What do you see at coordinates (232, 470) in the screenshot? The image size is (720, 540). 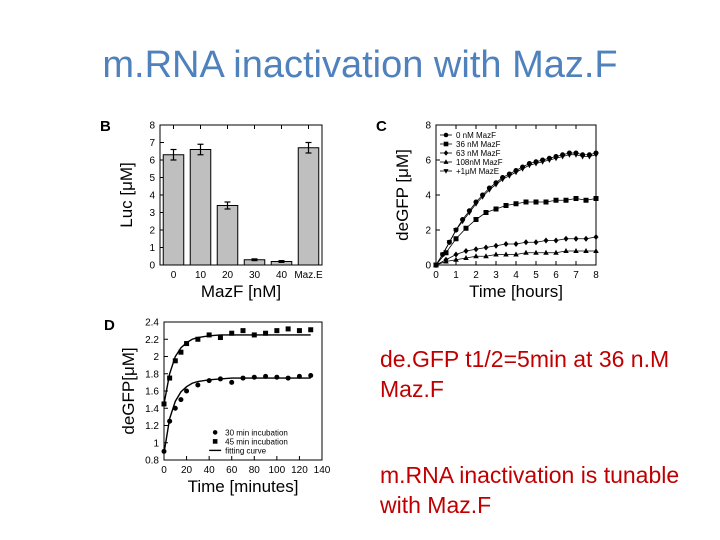 I see `x-tick-label: 60` at bounding box center [232, 470].